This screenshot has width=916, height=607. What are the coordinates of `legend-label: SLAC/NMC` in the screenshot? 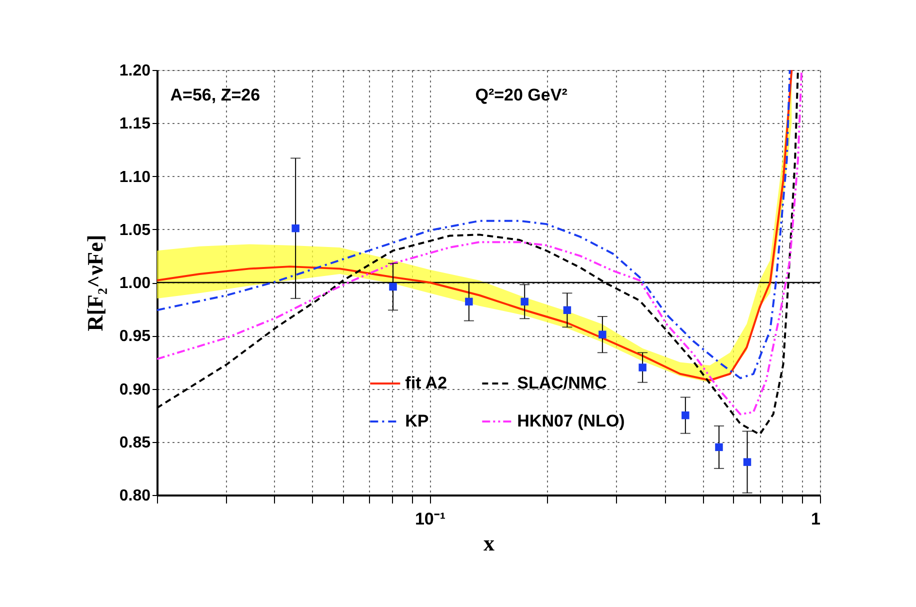 It's located at (562, 383).